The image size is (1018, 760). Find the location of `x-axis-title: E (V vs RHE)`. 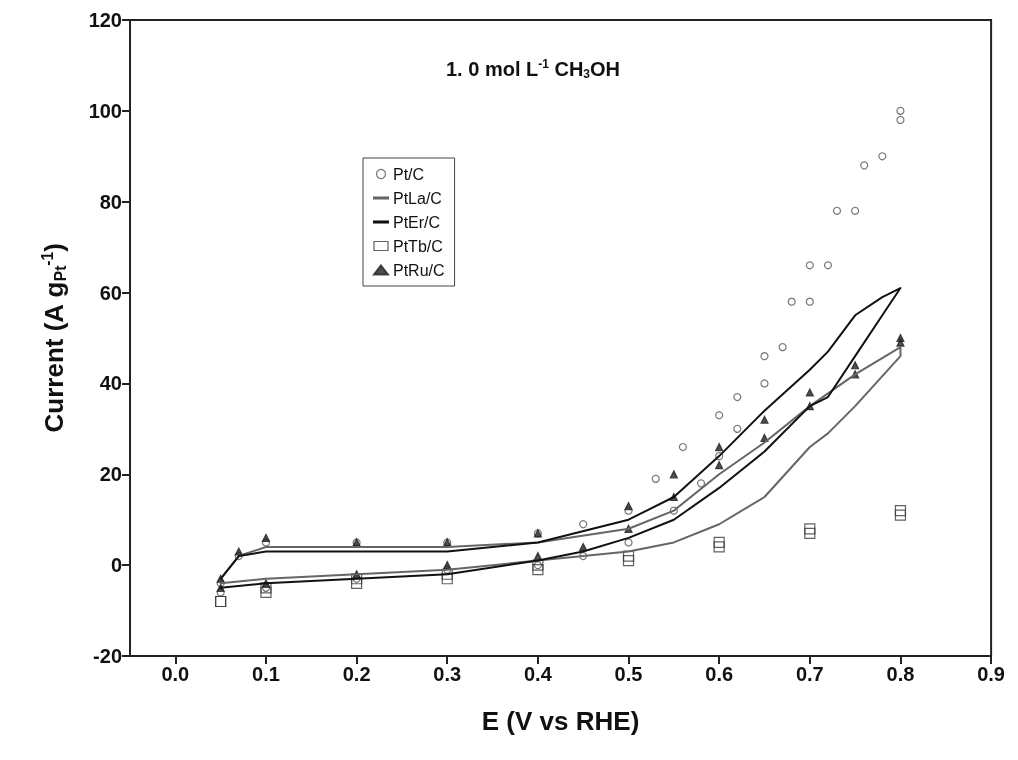

x-axis-title: E (V vs RHE) is located at coordinates (560, 721).